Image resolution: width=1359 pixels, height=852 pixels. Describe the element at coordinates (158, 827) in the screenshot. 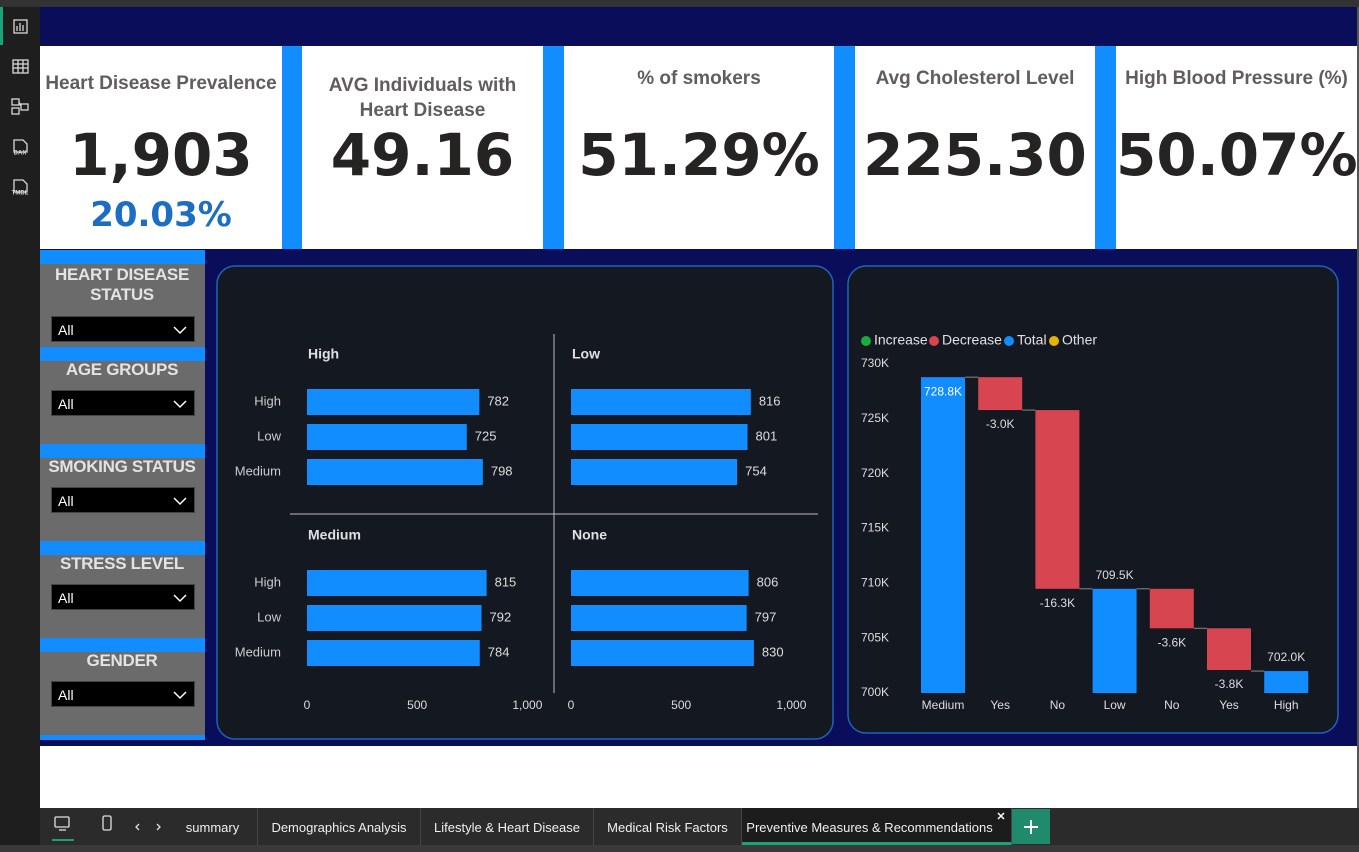

I see `next-tab-button` at that location.